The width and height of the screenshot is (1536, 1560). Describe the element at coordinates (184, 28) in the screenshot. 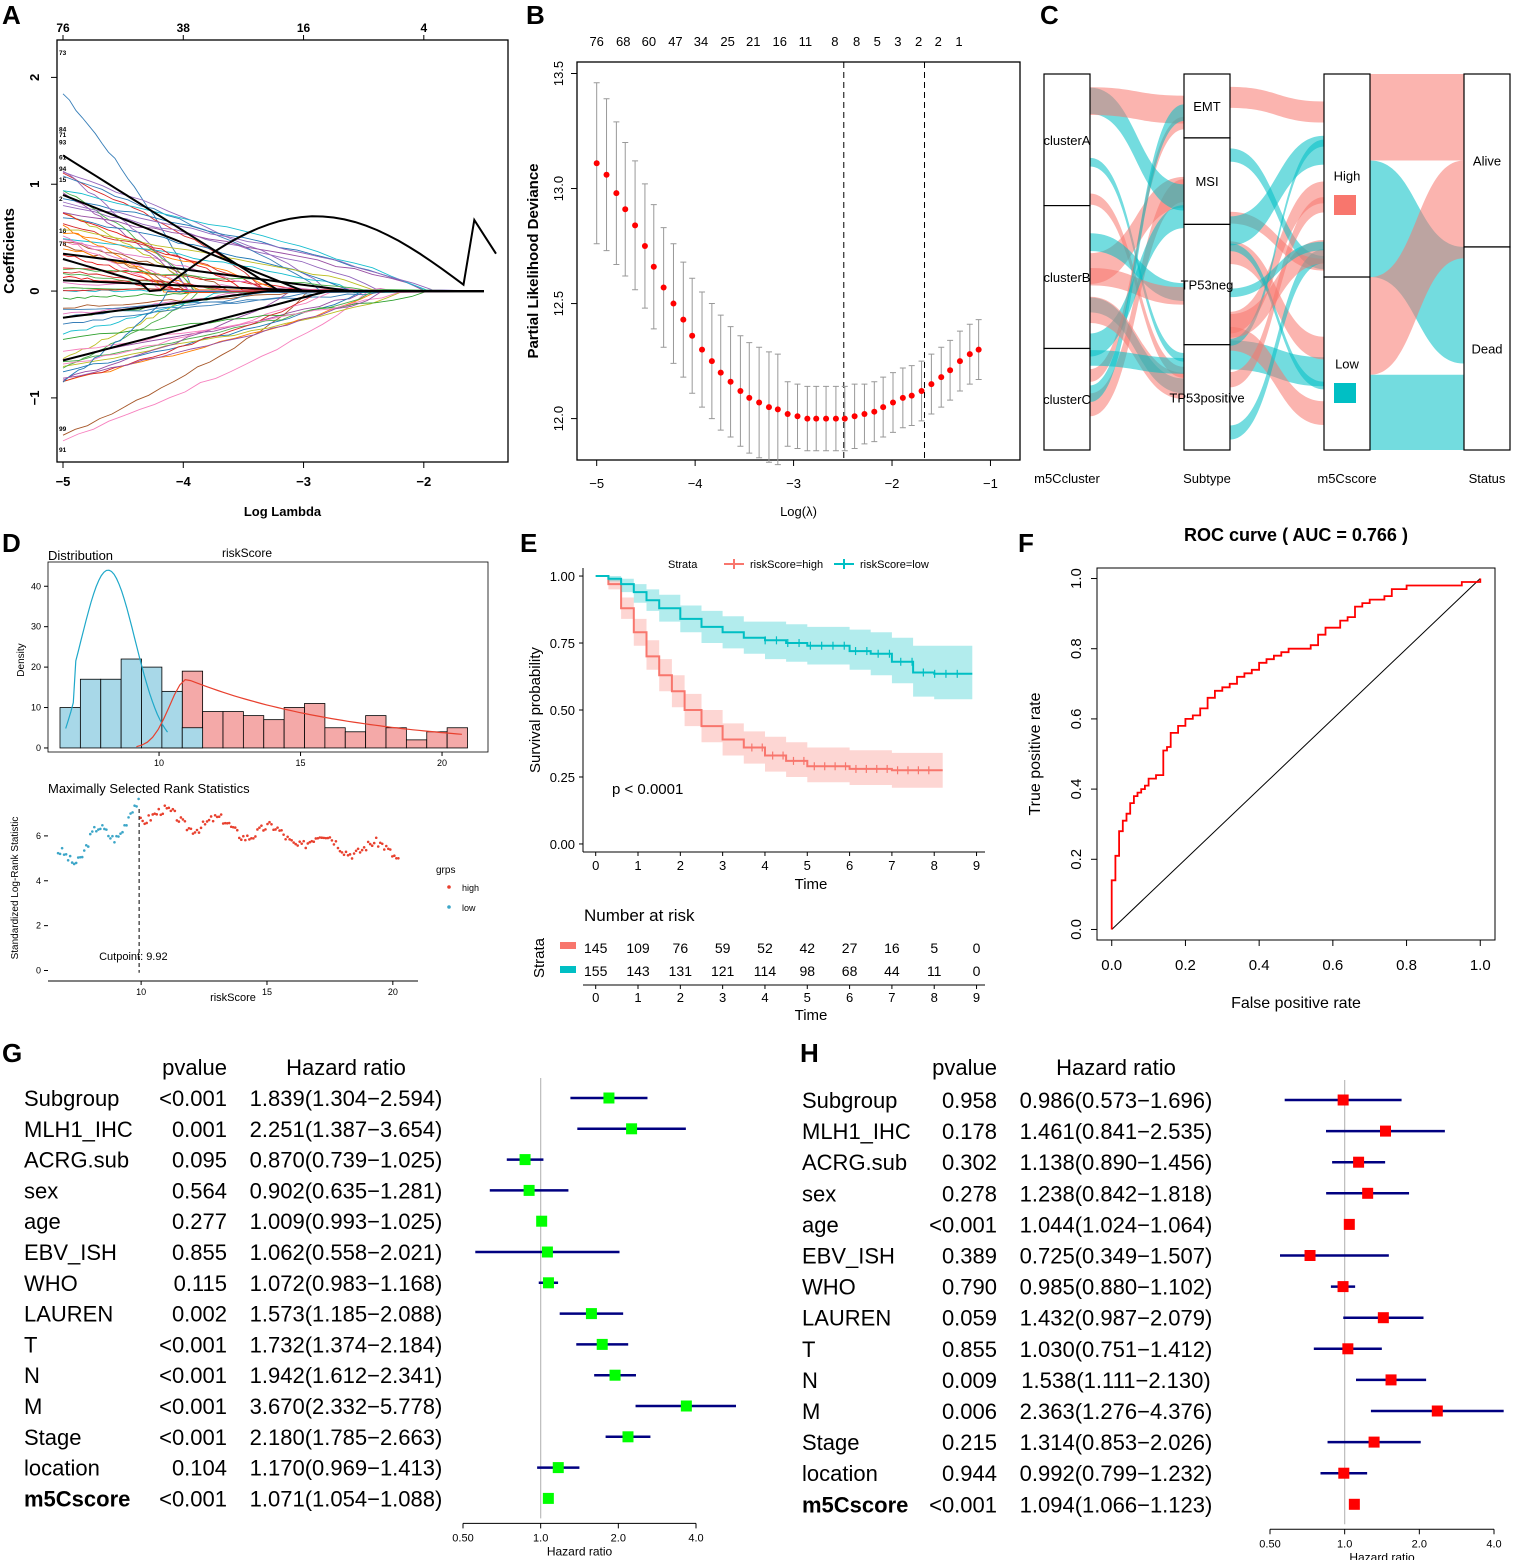

I see `top-tick-label: 38` at that location.